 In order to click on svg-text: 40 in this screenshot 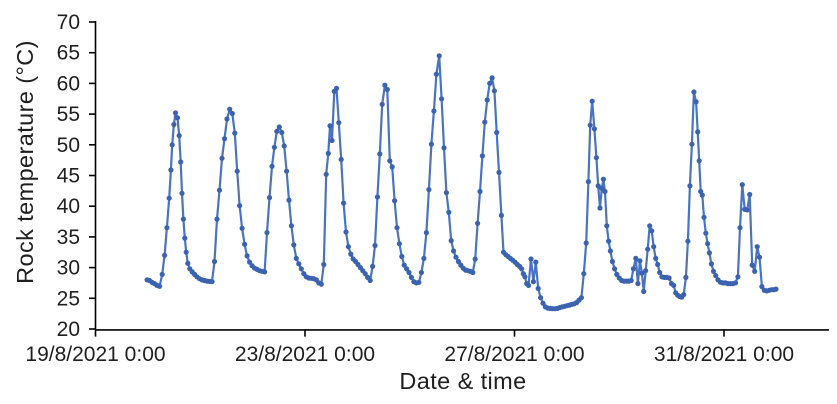, I will do `click(68, 206)`.